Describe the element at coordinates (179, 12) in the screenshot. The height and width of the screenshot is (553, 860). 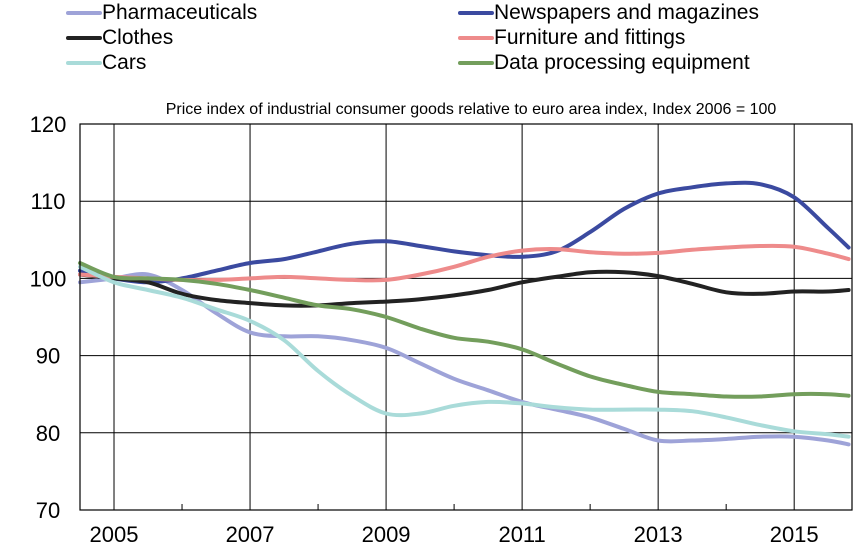
I see `legend-label: Pharmaceuticals` at that location.